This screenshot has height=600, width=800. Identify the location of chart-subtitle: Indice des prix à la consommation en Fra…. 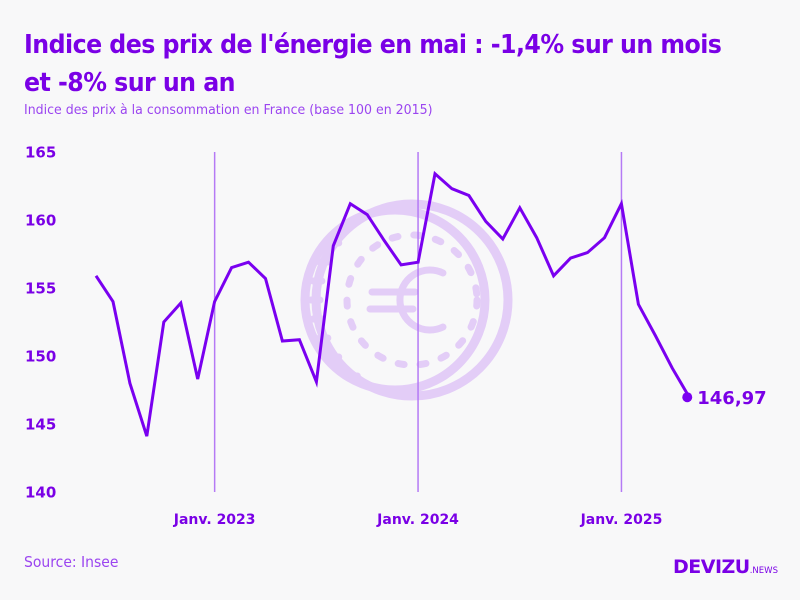
(228, 110).